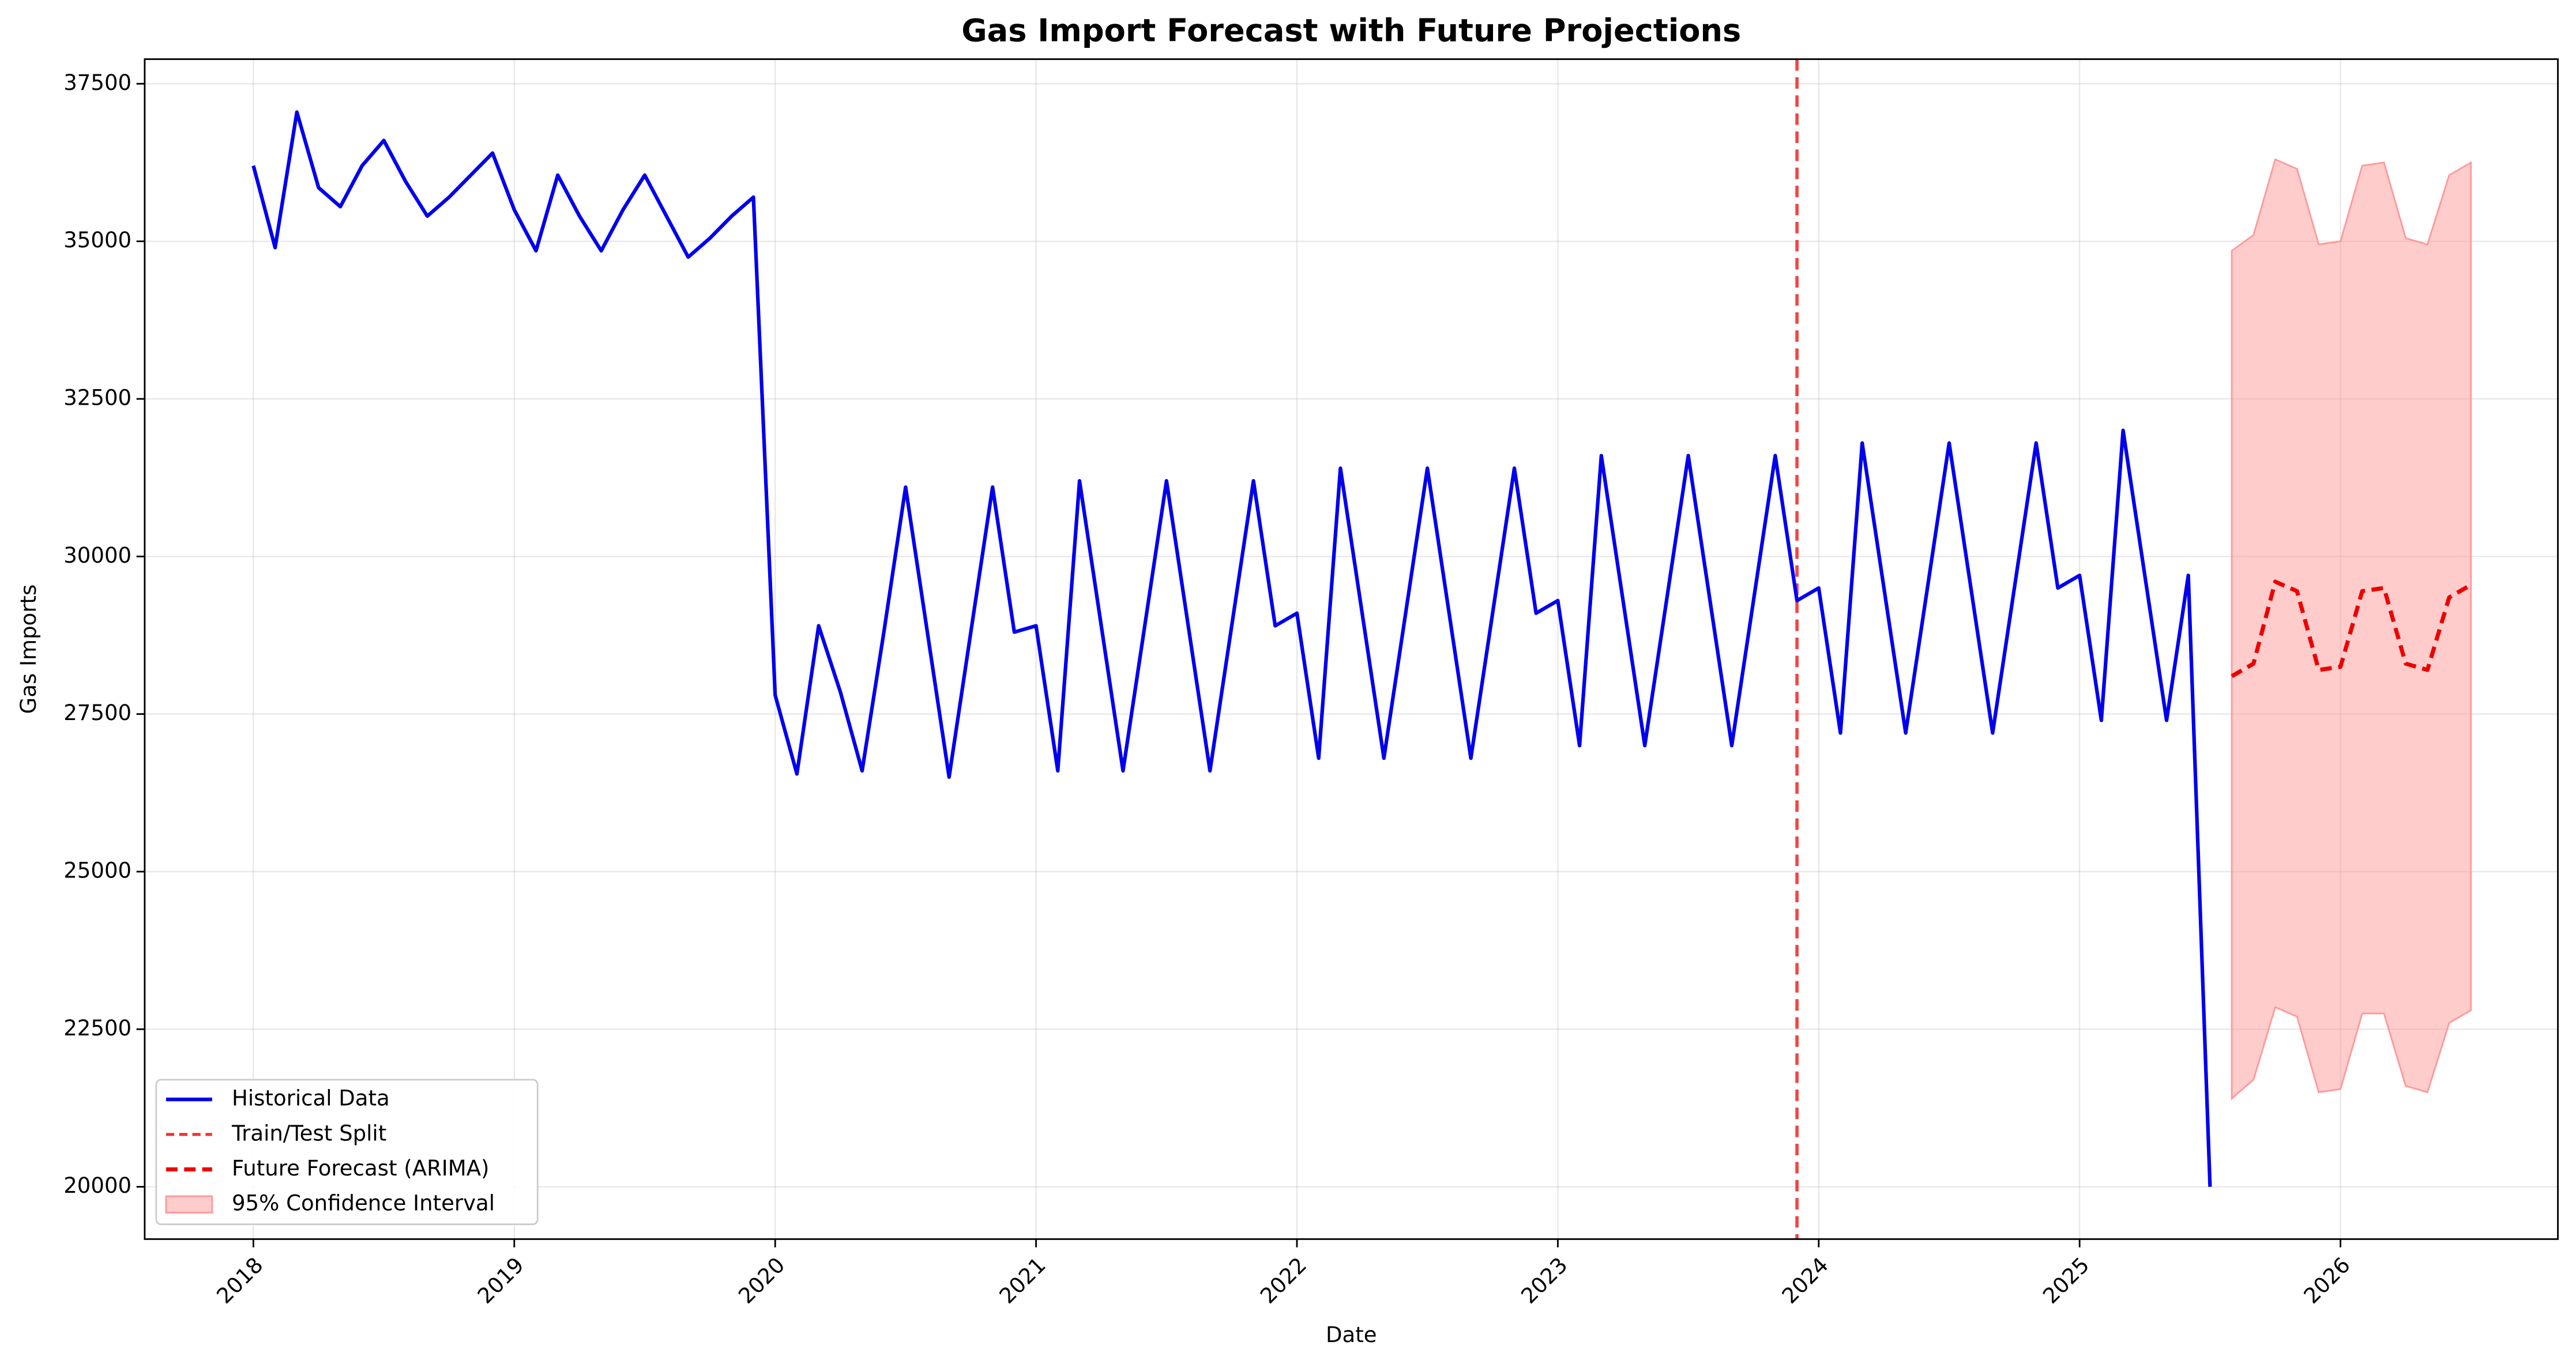 This screenshot has height=1364, width=2576. Describe the element at coordinates (97, 82) in the screenshot. I see `y-tick-label: 37500` at that location.